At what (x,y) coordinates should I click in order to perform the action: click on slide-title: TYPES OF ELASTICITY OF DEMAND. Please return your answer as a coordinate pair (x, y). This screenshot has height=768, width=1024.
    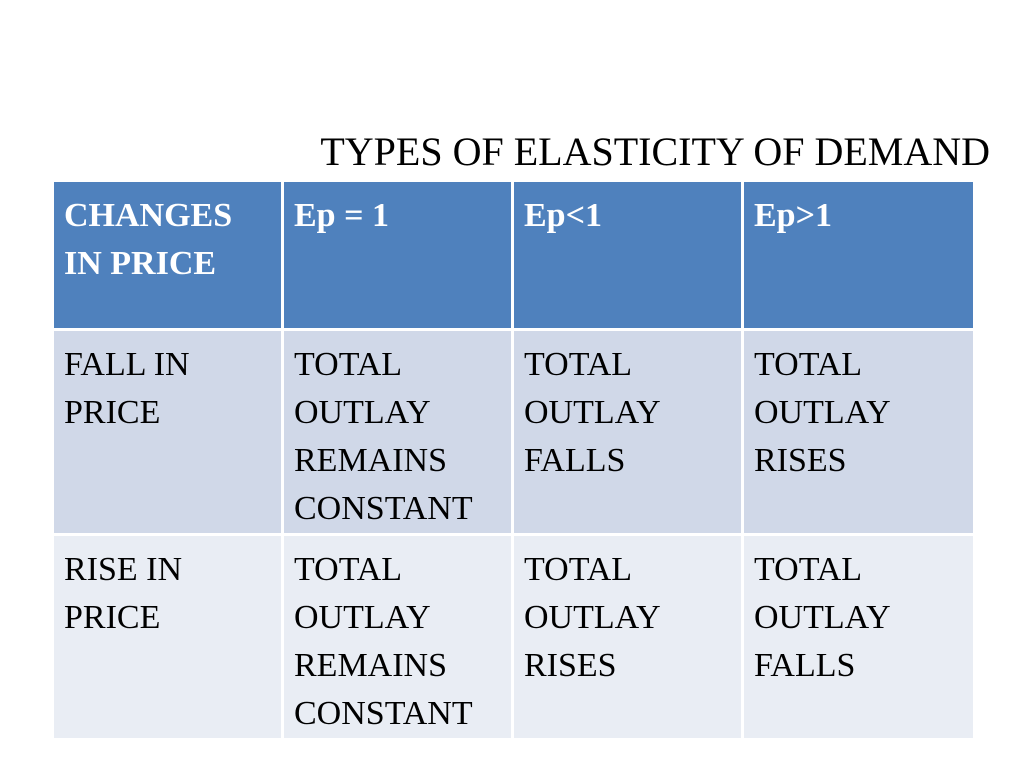
    Looking at the image, I should click on (655, 151).